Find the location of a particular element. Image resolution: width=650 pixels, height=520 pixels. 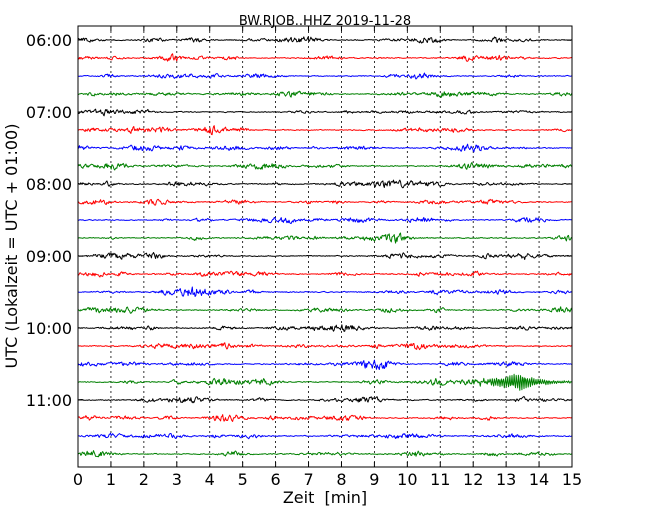

x-tick-label: 5 is located at coordinates (243, 479).